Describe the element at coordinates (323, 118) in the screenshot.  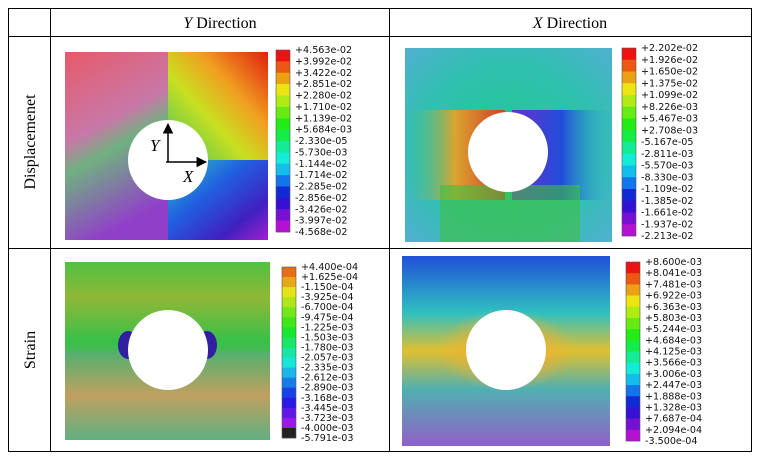
I see `legend-label: +1.139e-02` at that location.